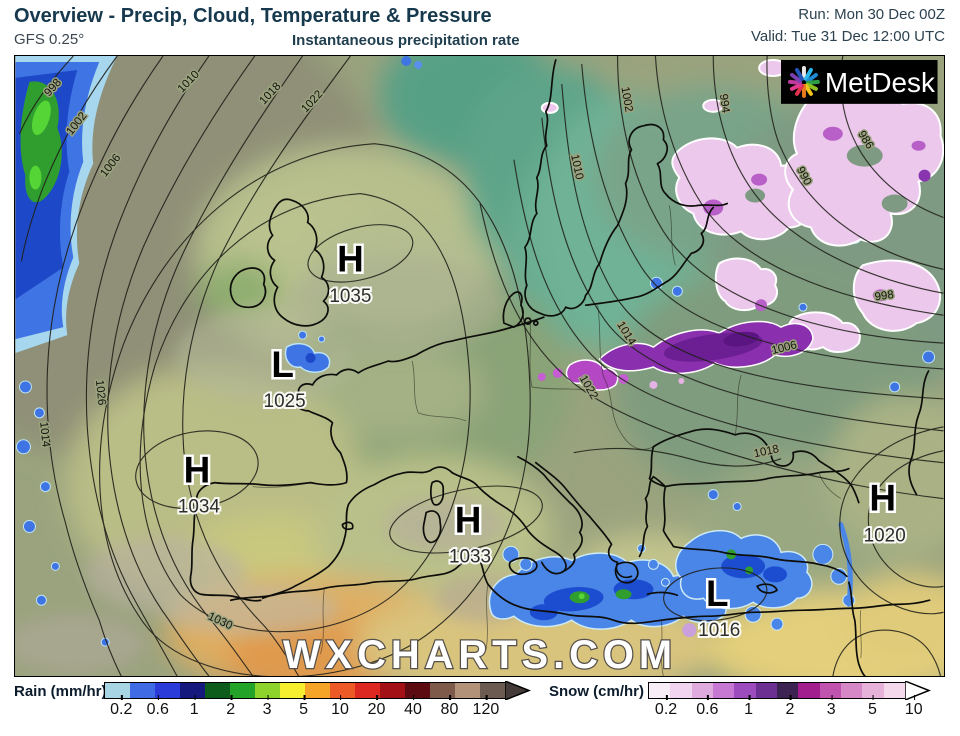 The image size is (960, 736). I want to click on colorbar-tick-label: 40, so click(413, 706).